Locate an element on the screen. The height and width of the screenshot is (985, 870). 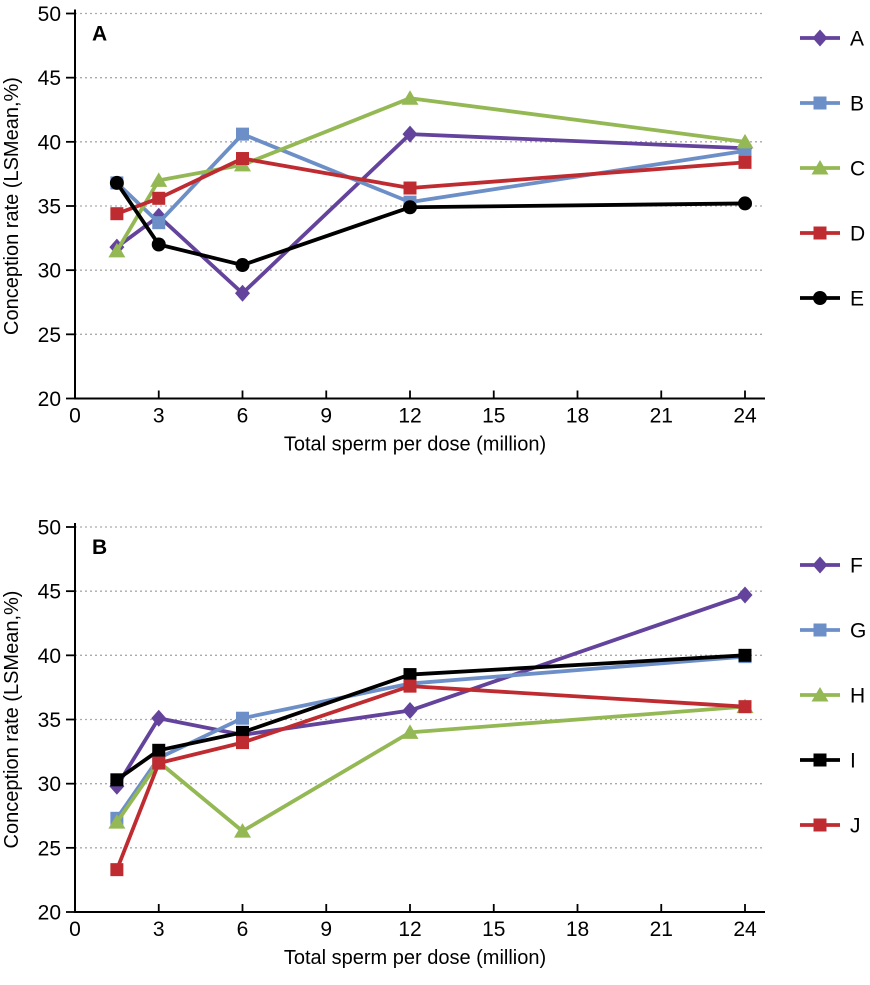
series-E-line is located at coordinates (430, 224).